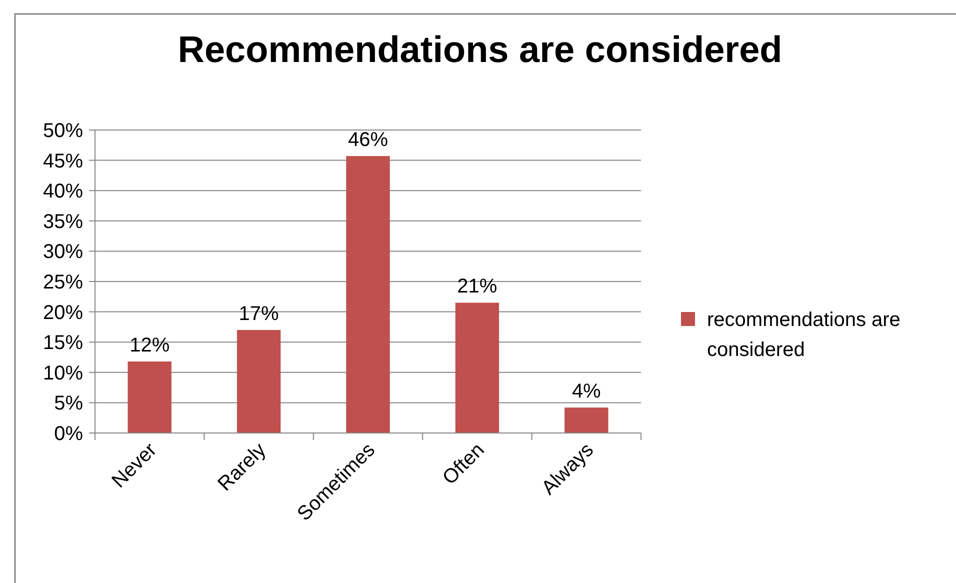 The width and height of the screenshot is (956, 583). I want to click on text: 12%, so click(150, 345).